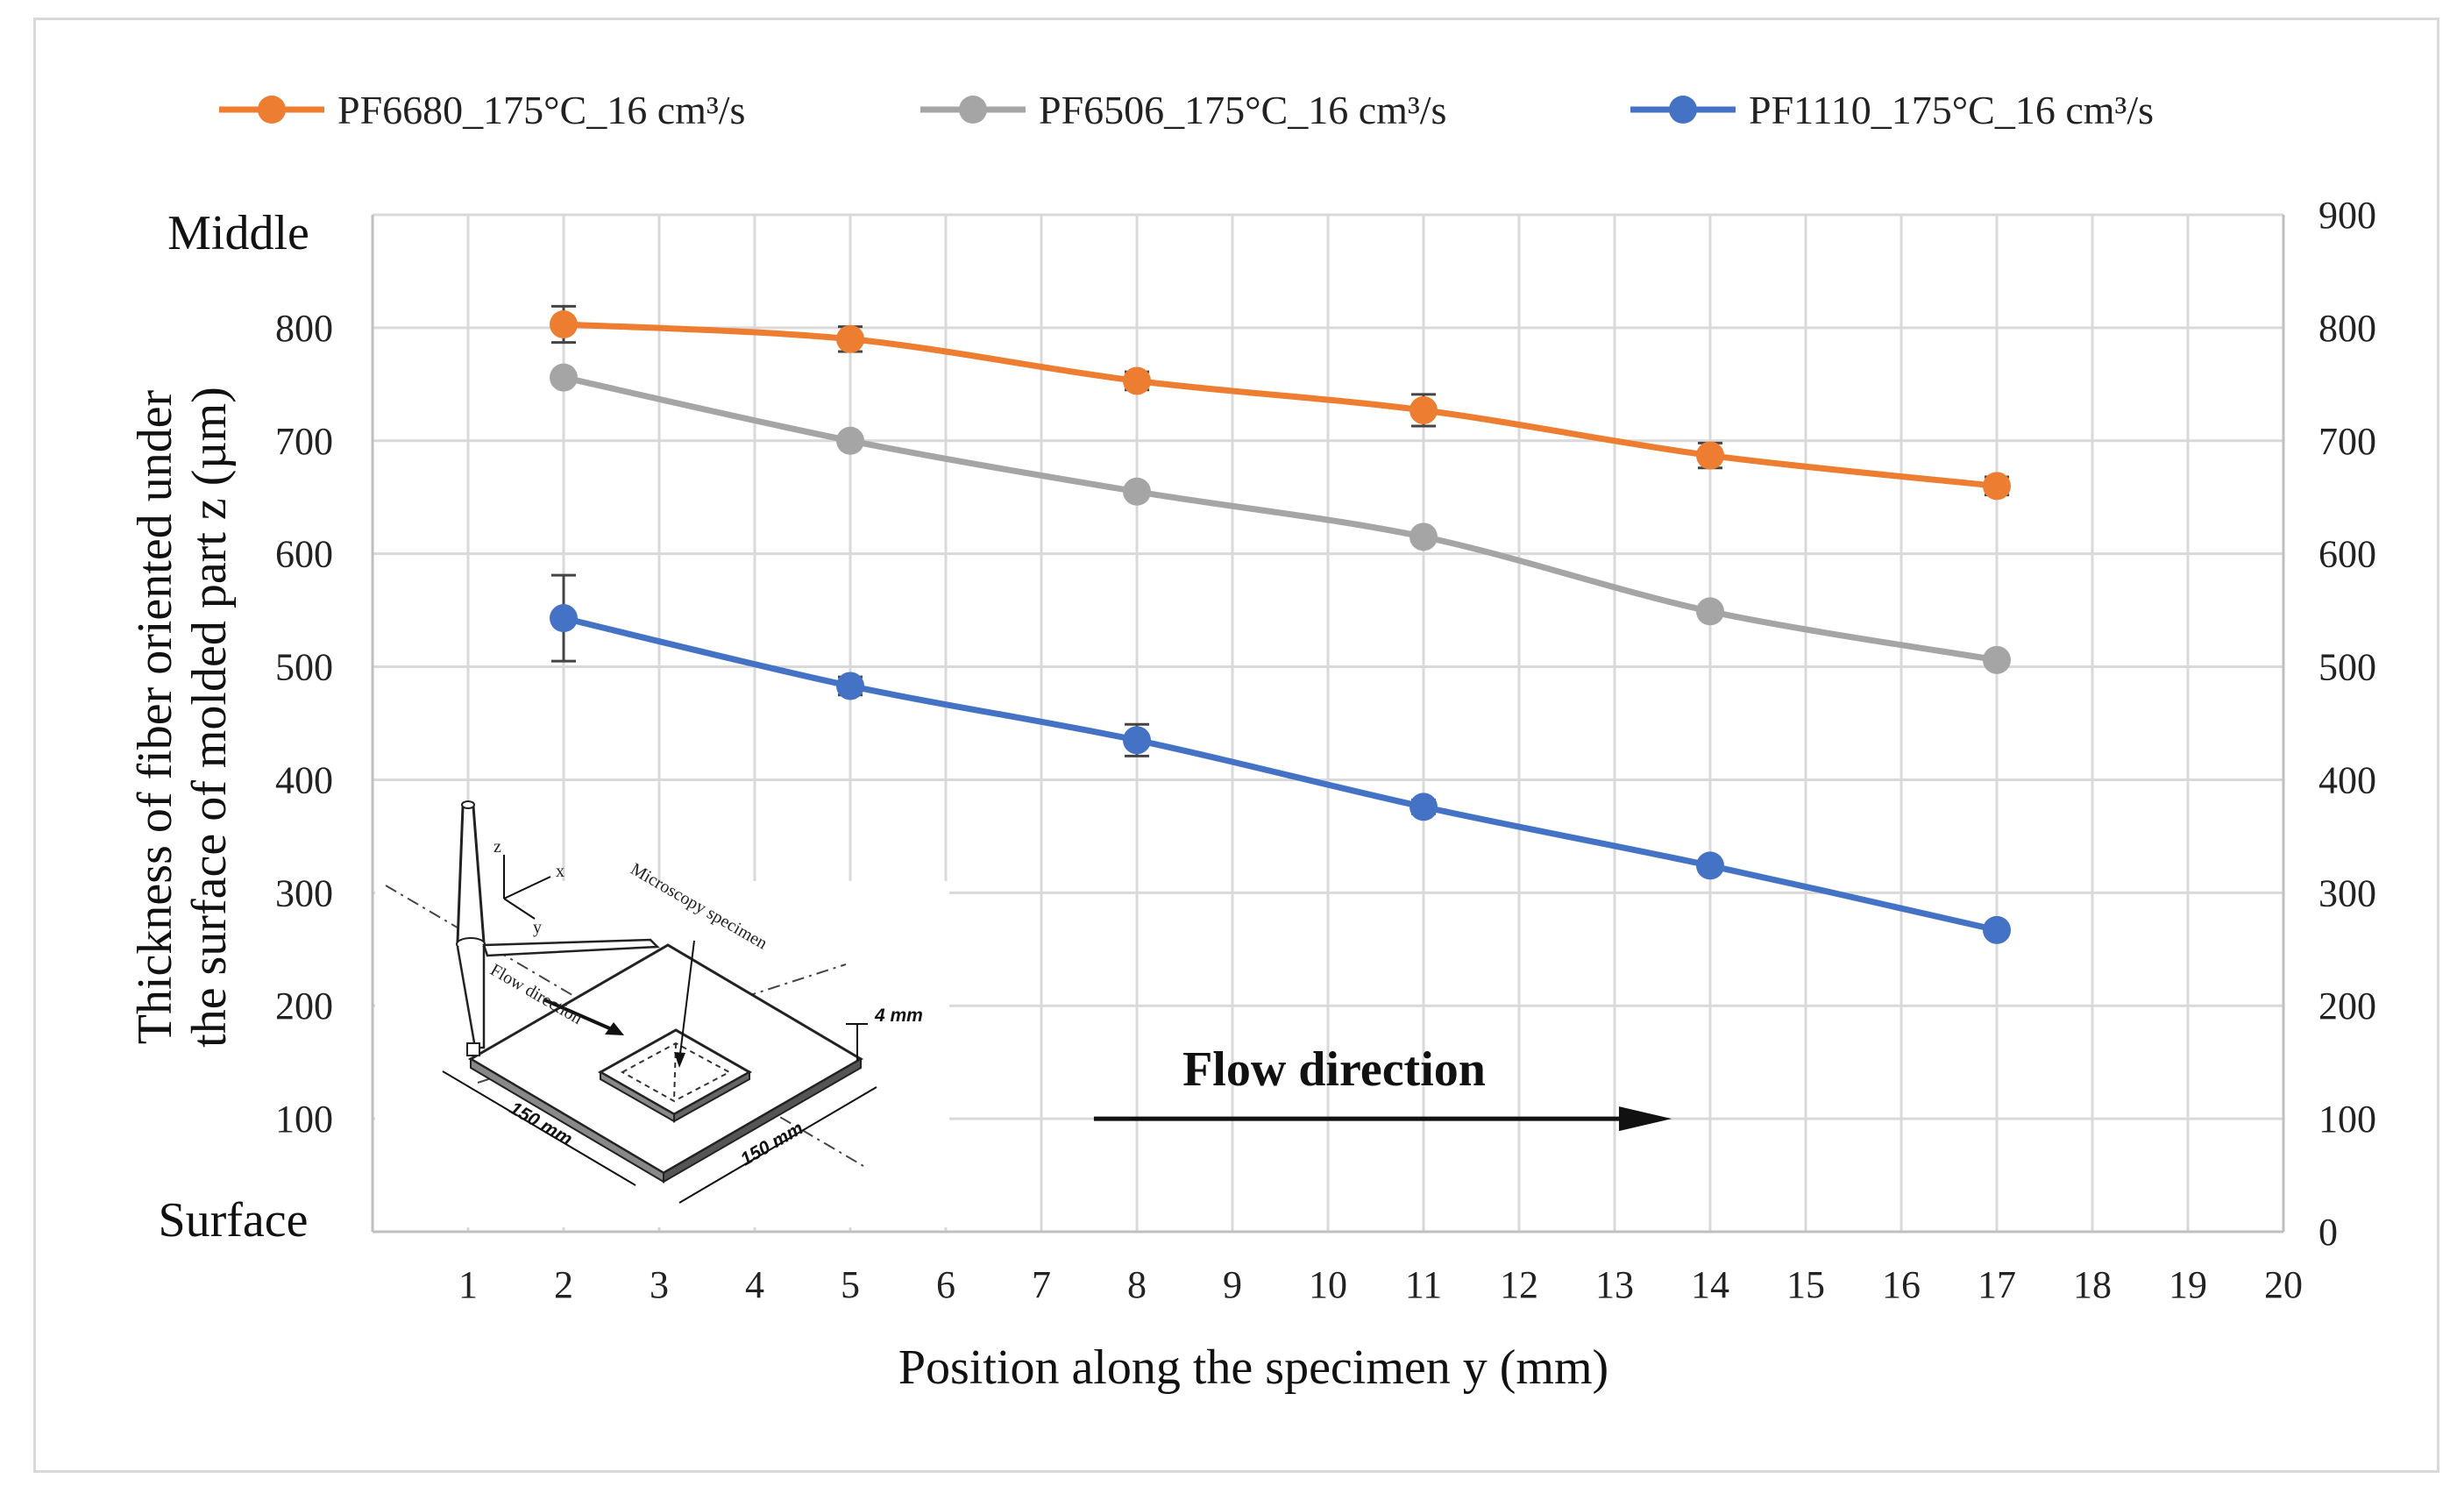 The image size is (2464, 1500). What do you see at coordinates (233, 1221) in the screenshot?
I see `surface-label: Surface` at bounding box center [233, 1221].